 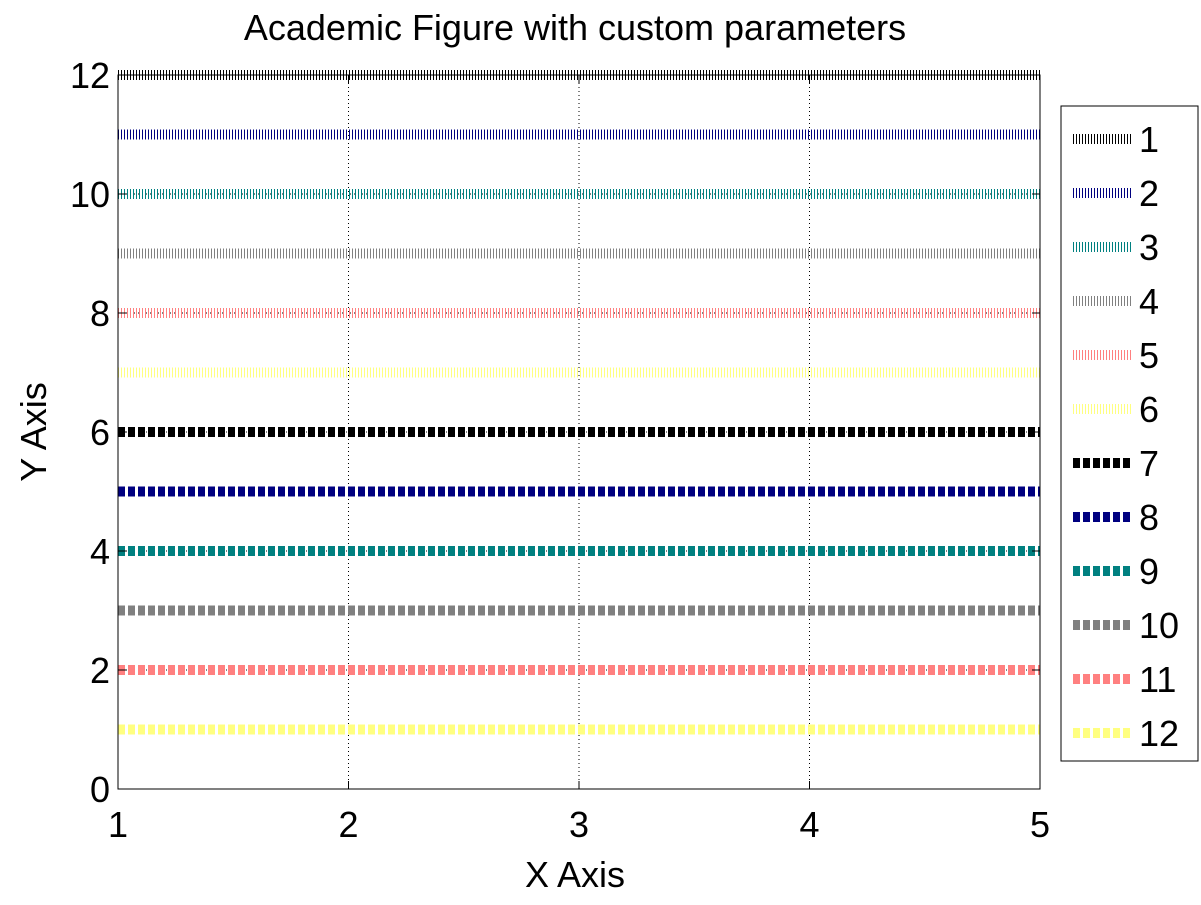 What do you see at coordinates (1149, 463) in the screenshot?
I see `legend-label-7: 7` at bounding box center [1149, 463].